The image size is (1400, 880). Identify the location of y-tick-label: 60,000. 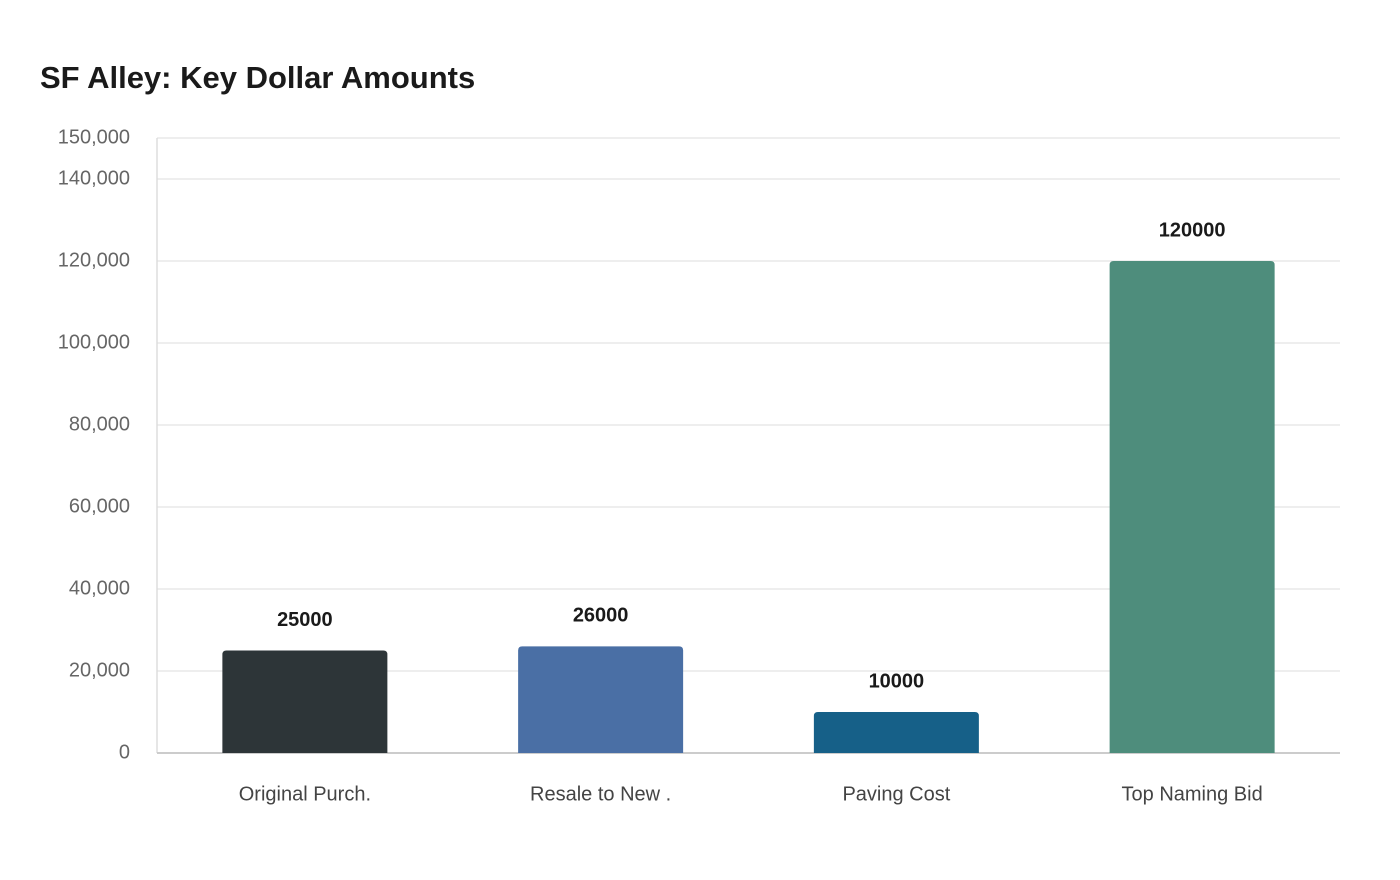
(99, 506).